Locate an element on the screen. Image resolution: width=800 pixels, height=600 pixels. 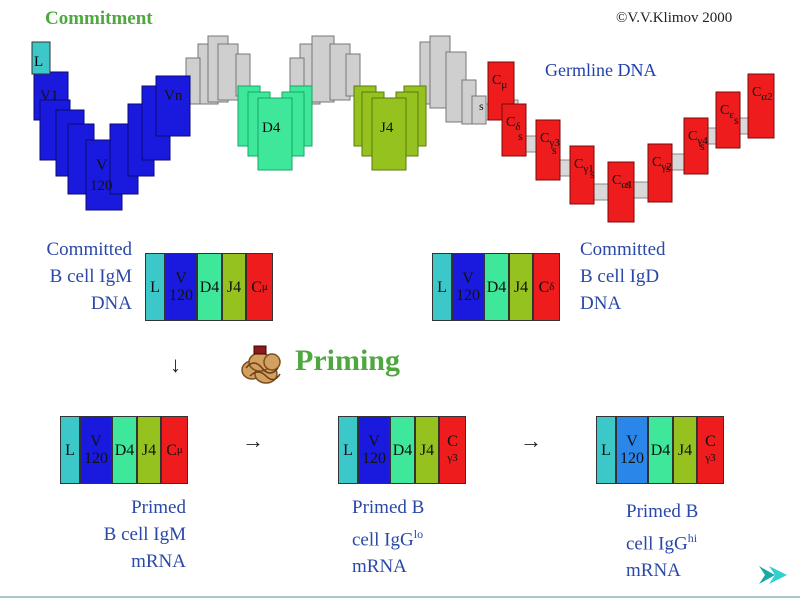
v-number-label: 120 is located at coordinates (101, 186).